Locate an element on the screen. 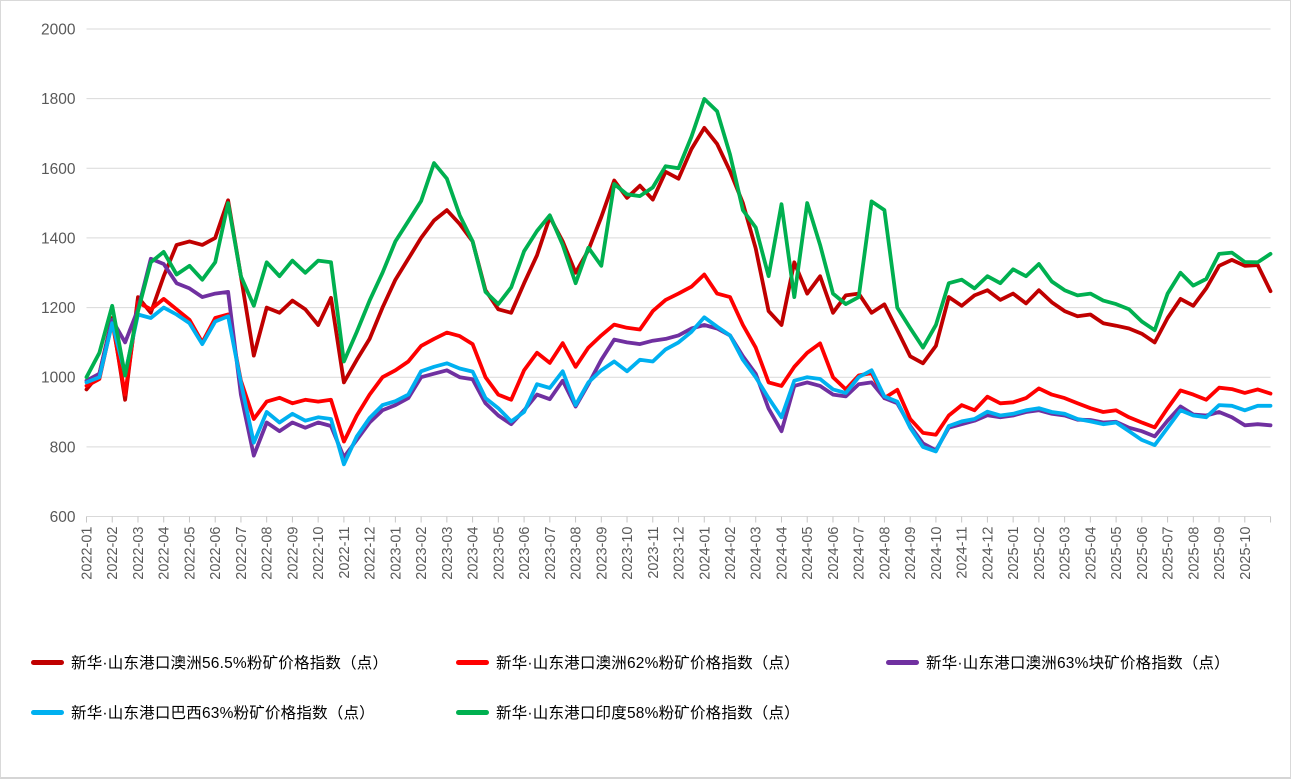 This screenshot has width=1291, height=779. x-axis-tick-label: 2022-11 is located at coordinates (345, 553).